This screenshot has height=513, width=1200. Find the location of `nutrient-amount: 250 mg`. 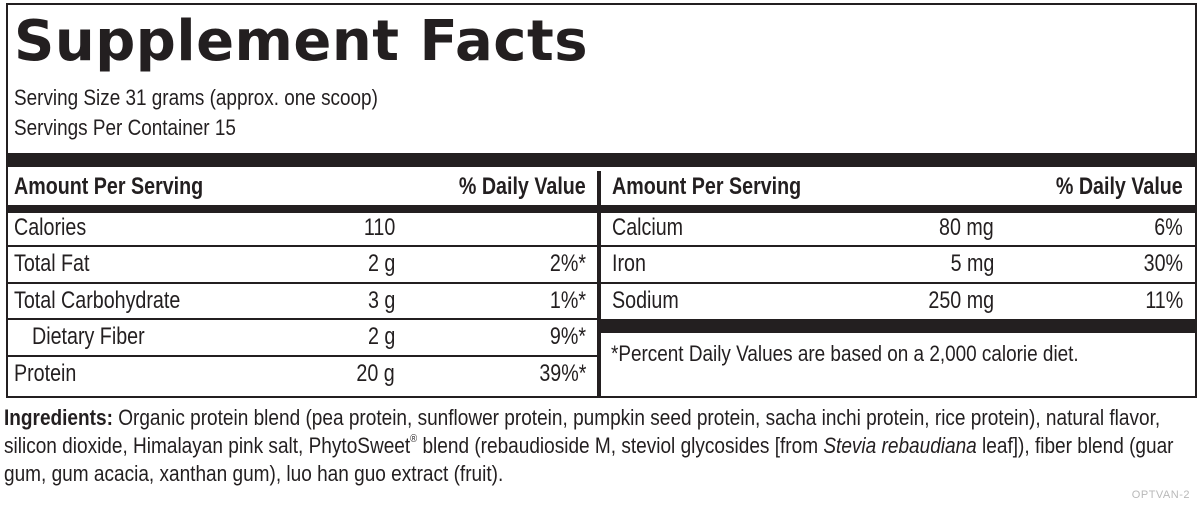

nutrient-amount: 250 mg is located at coordinates (961, 300).